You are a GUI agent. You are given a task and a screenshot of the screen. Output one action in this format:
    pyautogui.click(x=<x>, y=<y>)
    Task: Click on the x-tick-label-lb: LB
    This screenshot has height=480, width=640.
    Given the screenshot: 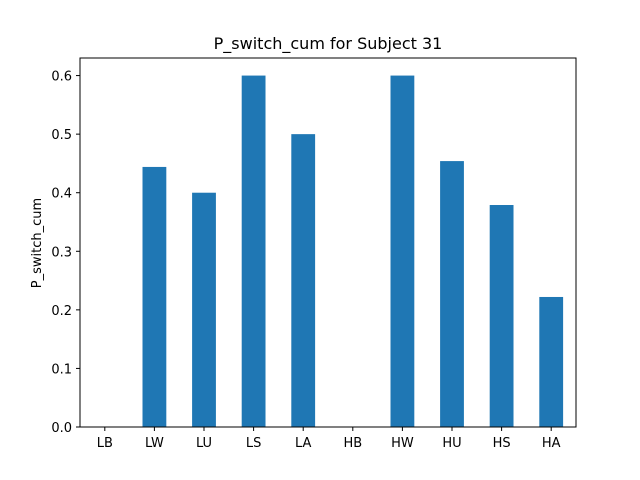 What is the action you would take?
    pyautogui.click(x=105, y=443)
    